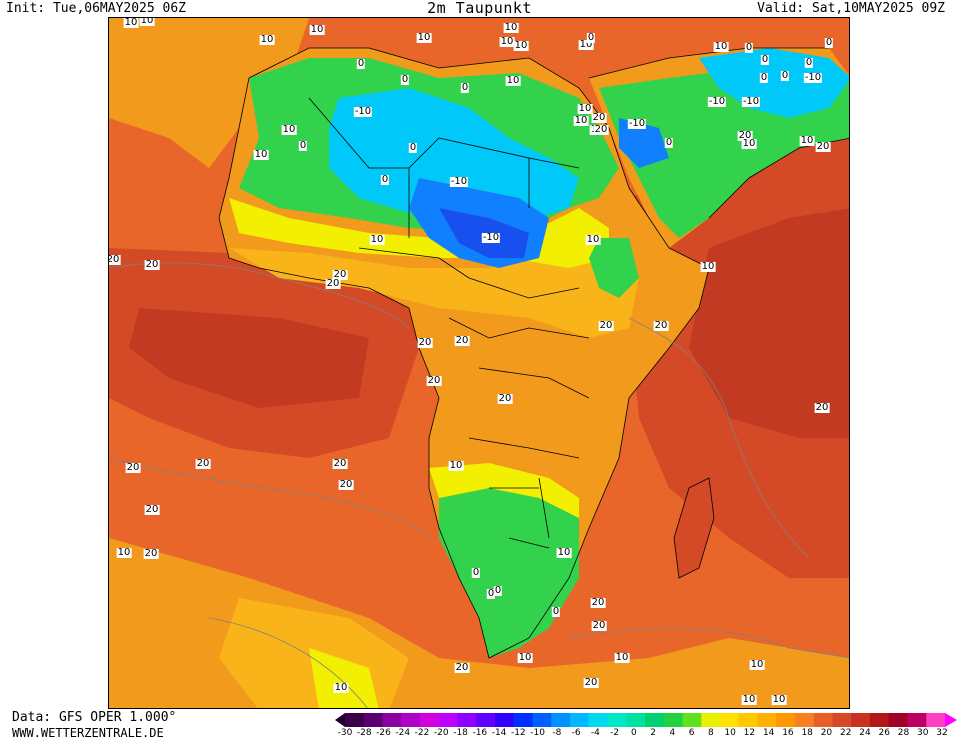 The height and width of the screenshot is (741, 959). I want to click on colorbar-tick-label: -24, so click(403, 733).